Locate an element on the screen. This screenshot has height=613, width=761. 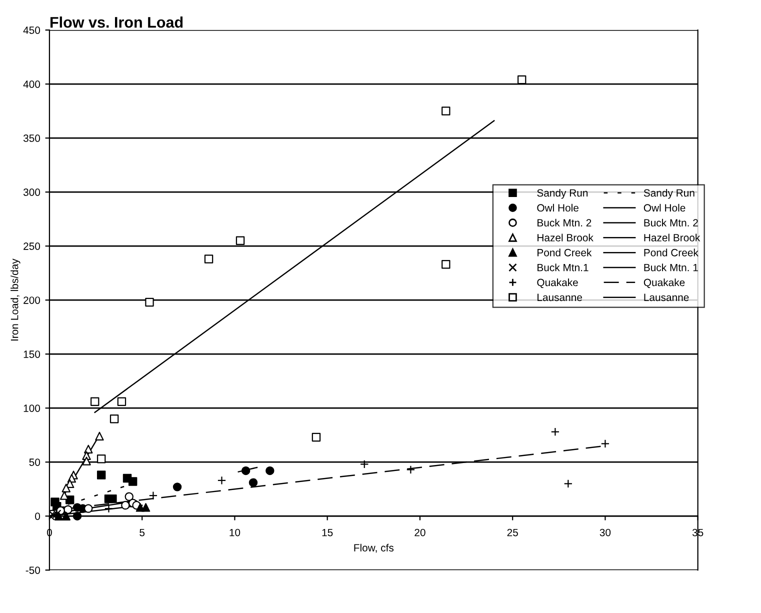
chart-title: Flow vs. Iron Load is located at coordinates (116, 22).